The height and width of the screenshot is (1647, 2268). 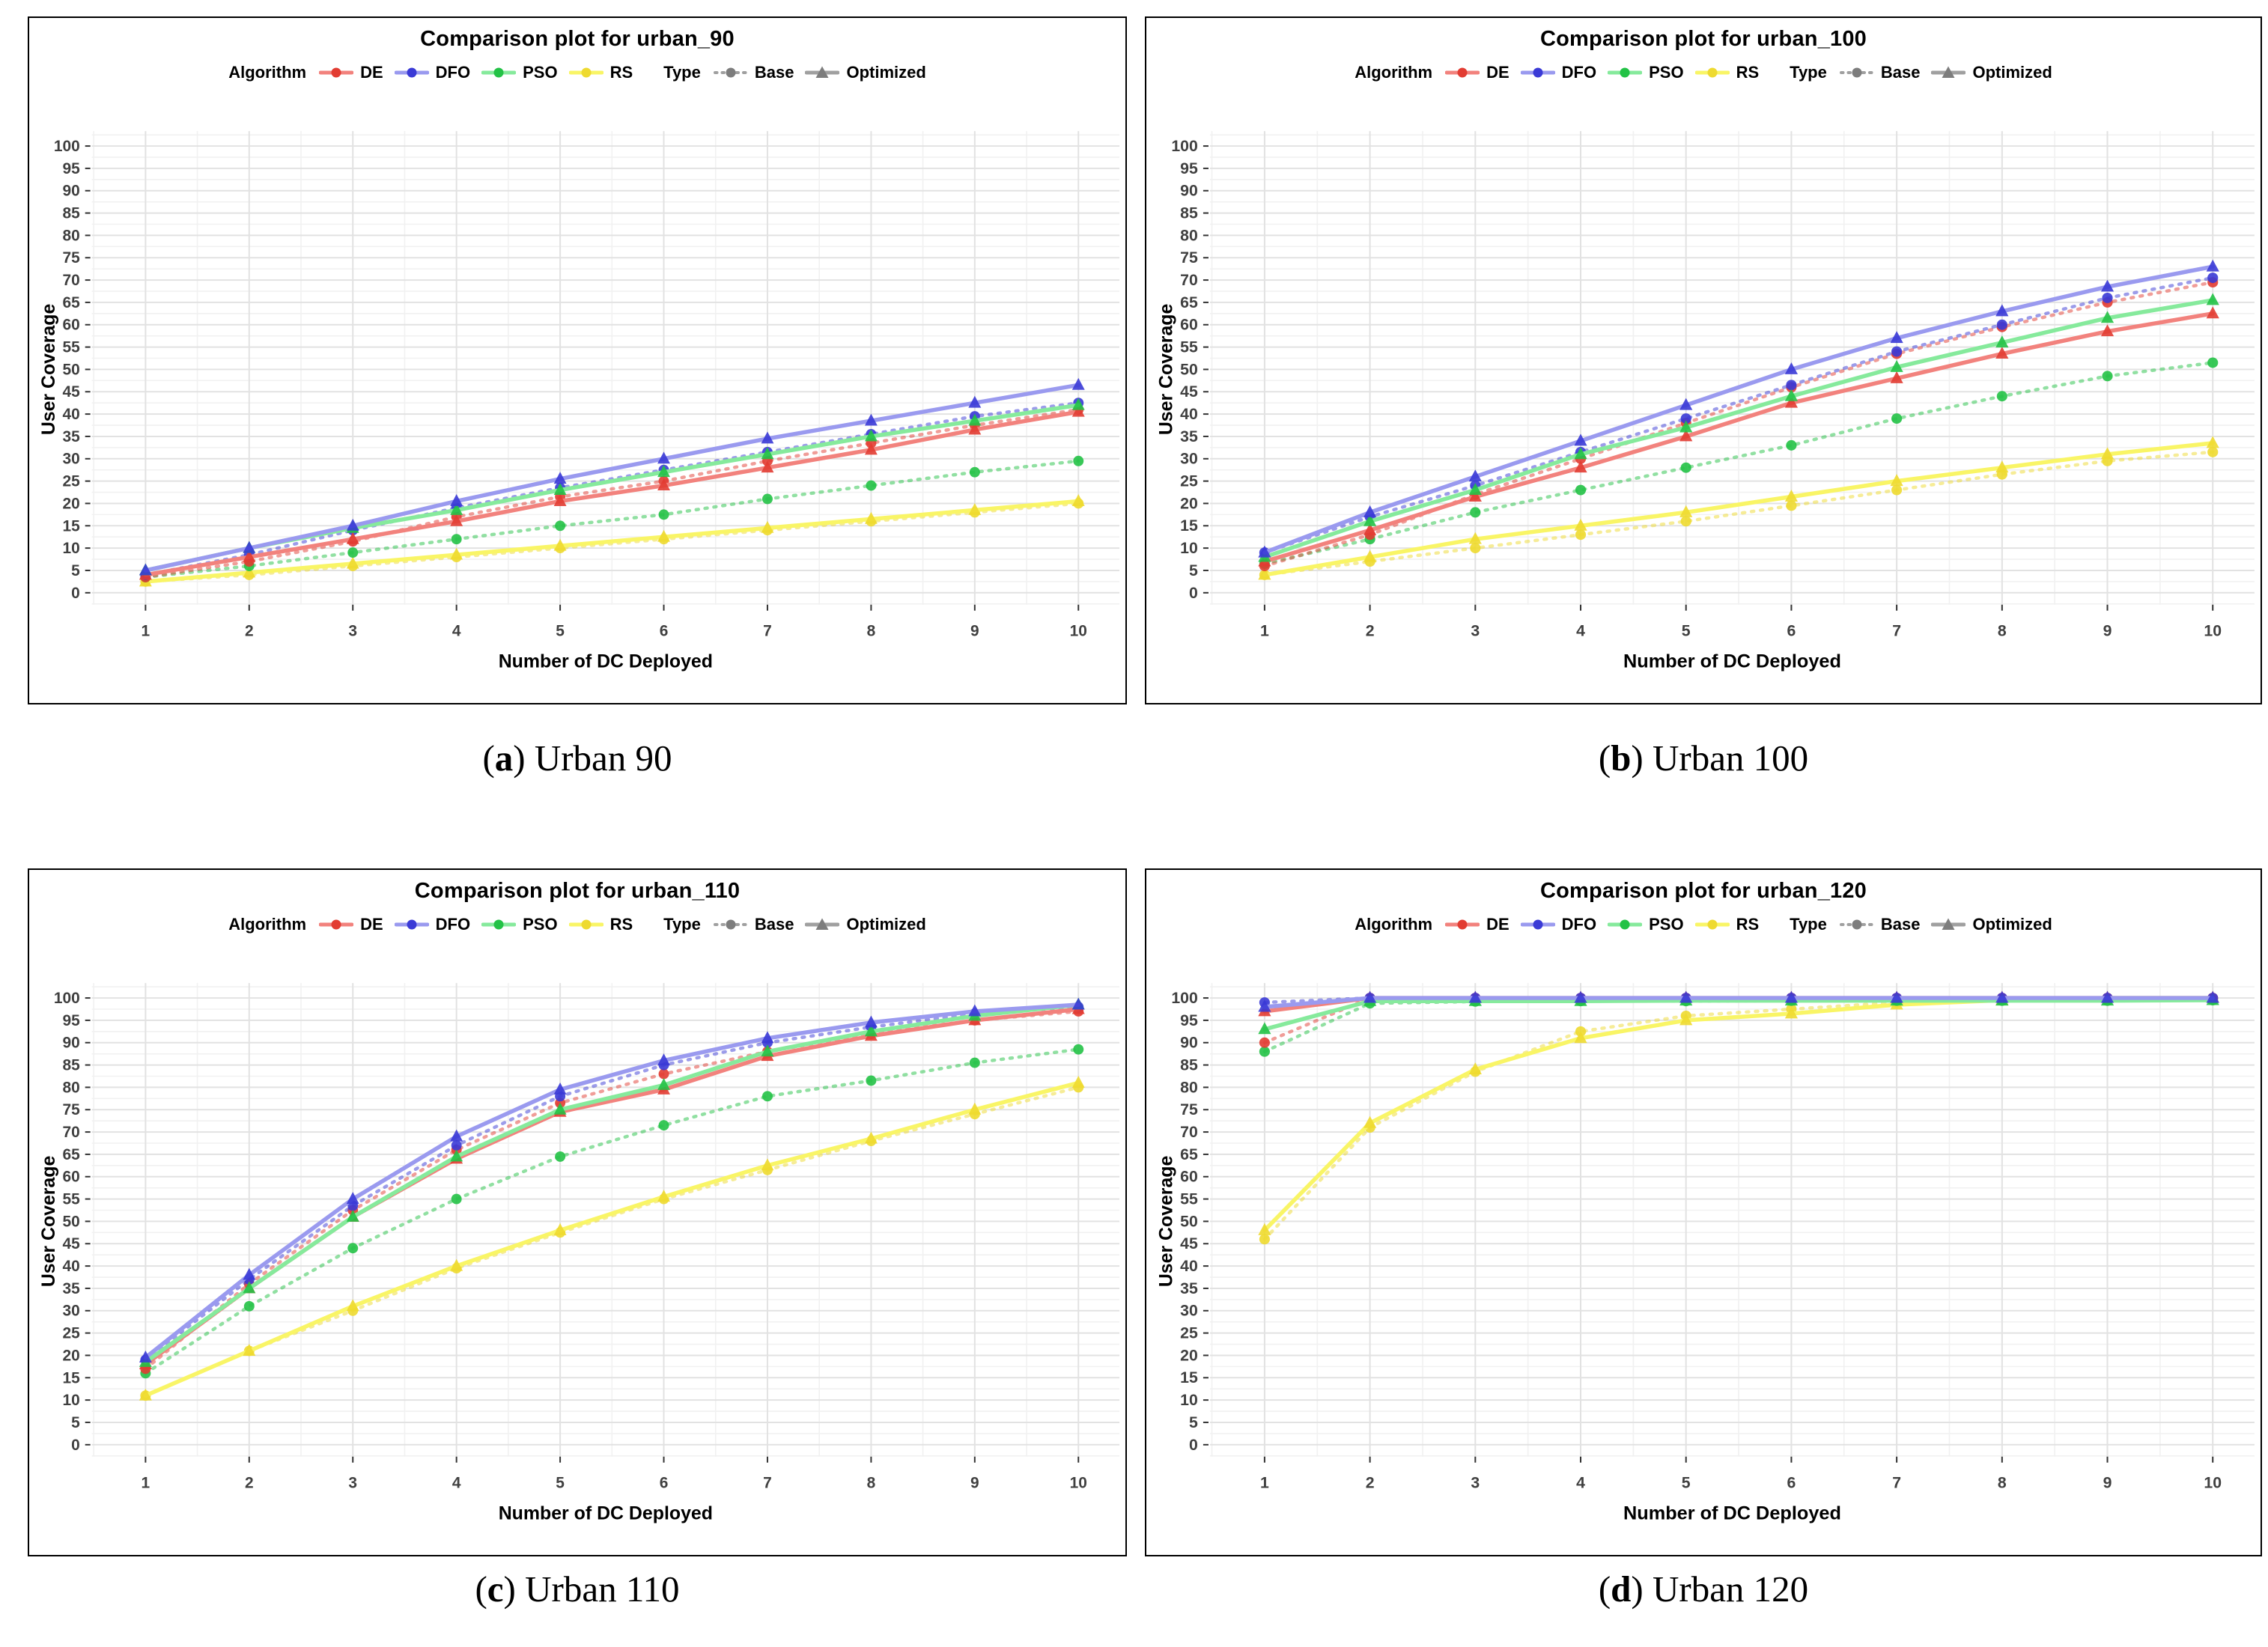 What do you see at coordinates (352, 631) in the screenshot?
I see `svg-text: 3` at bounding box center [352, 631].